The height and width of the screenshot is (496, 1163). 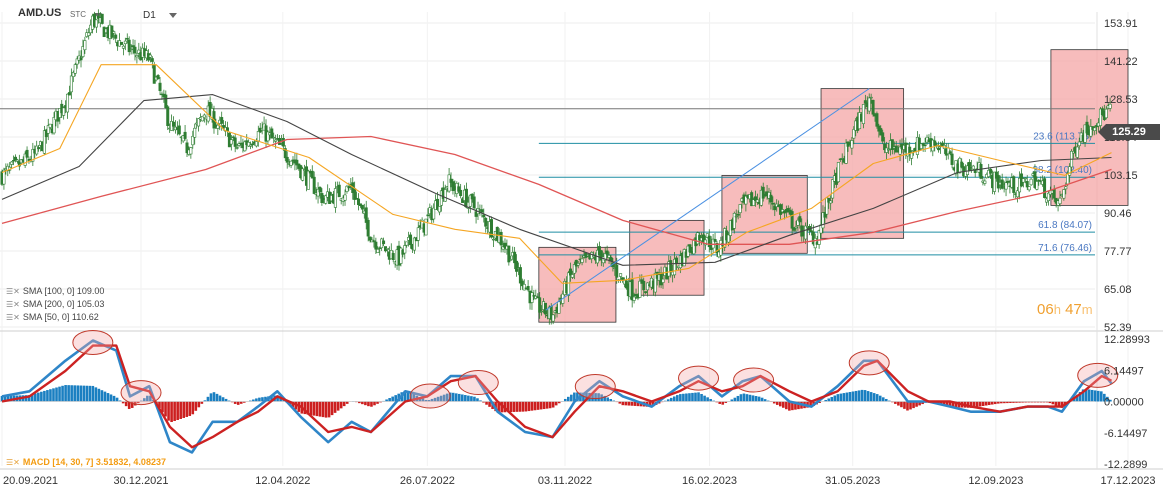 What do you see at coordinates (149, 15) in the screenshot?
I see `timeframe-label: D1` at bounding box center [149, 15].